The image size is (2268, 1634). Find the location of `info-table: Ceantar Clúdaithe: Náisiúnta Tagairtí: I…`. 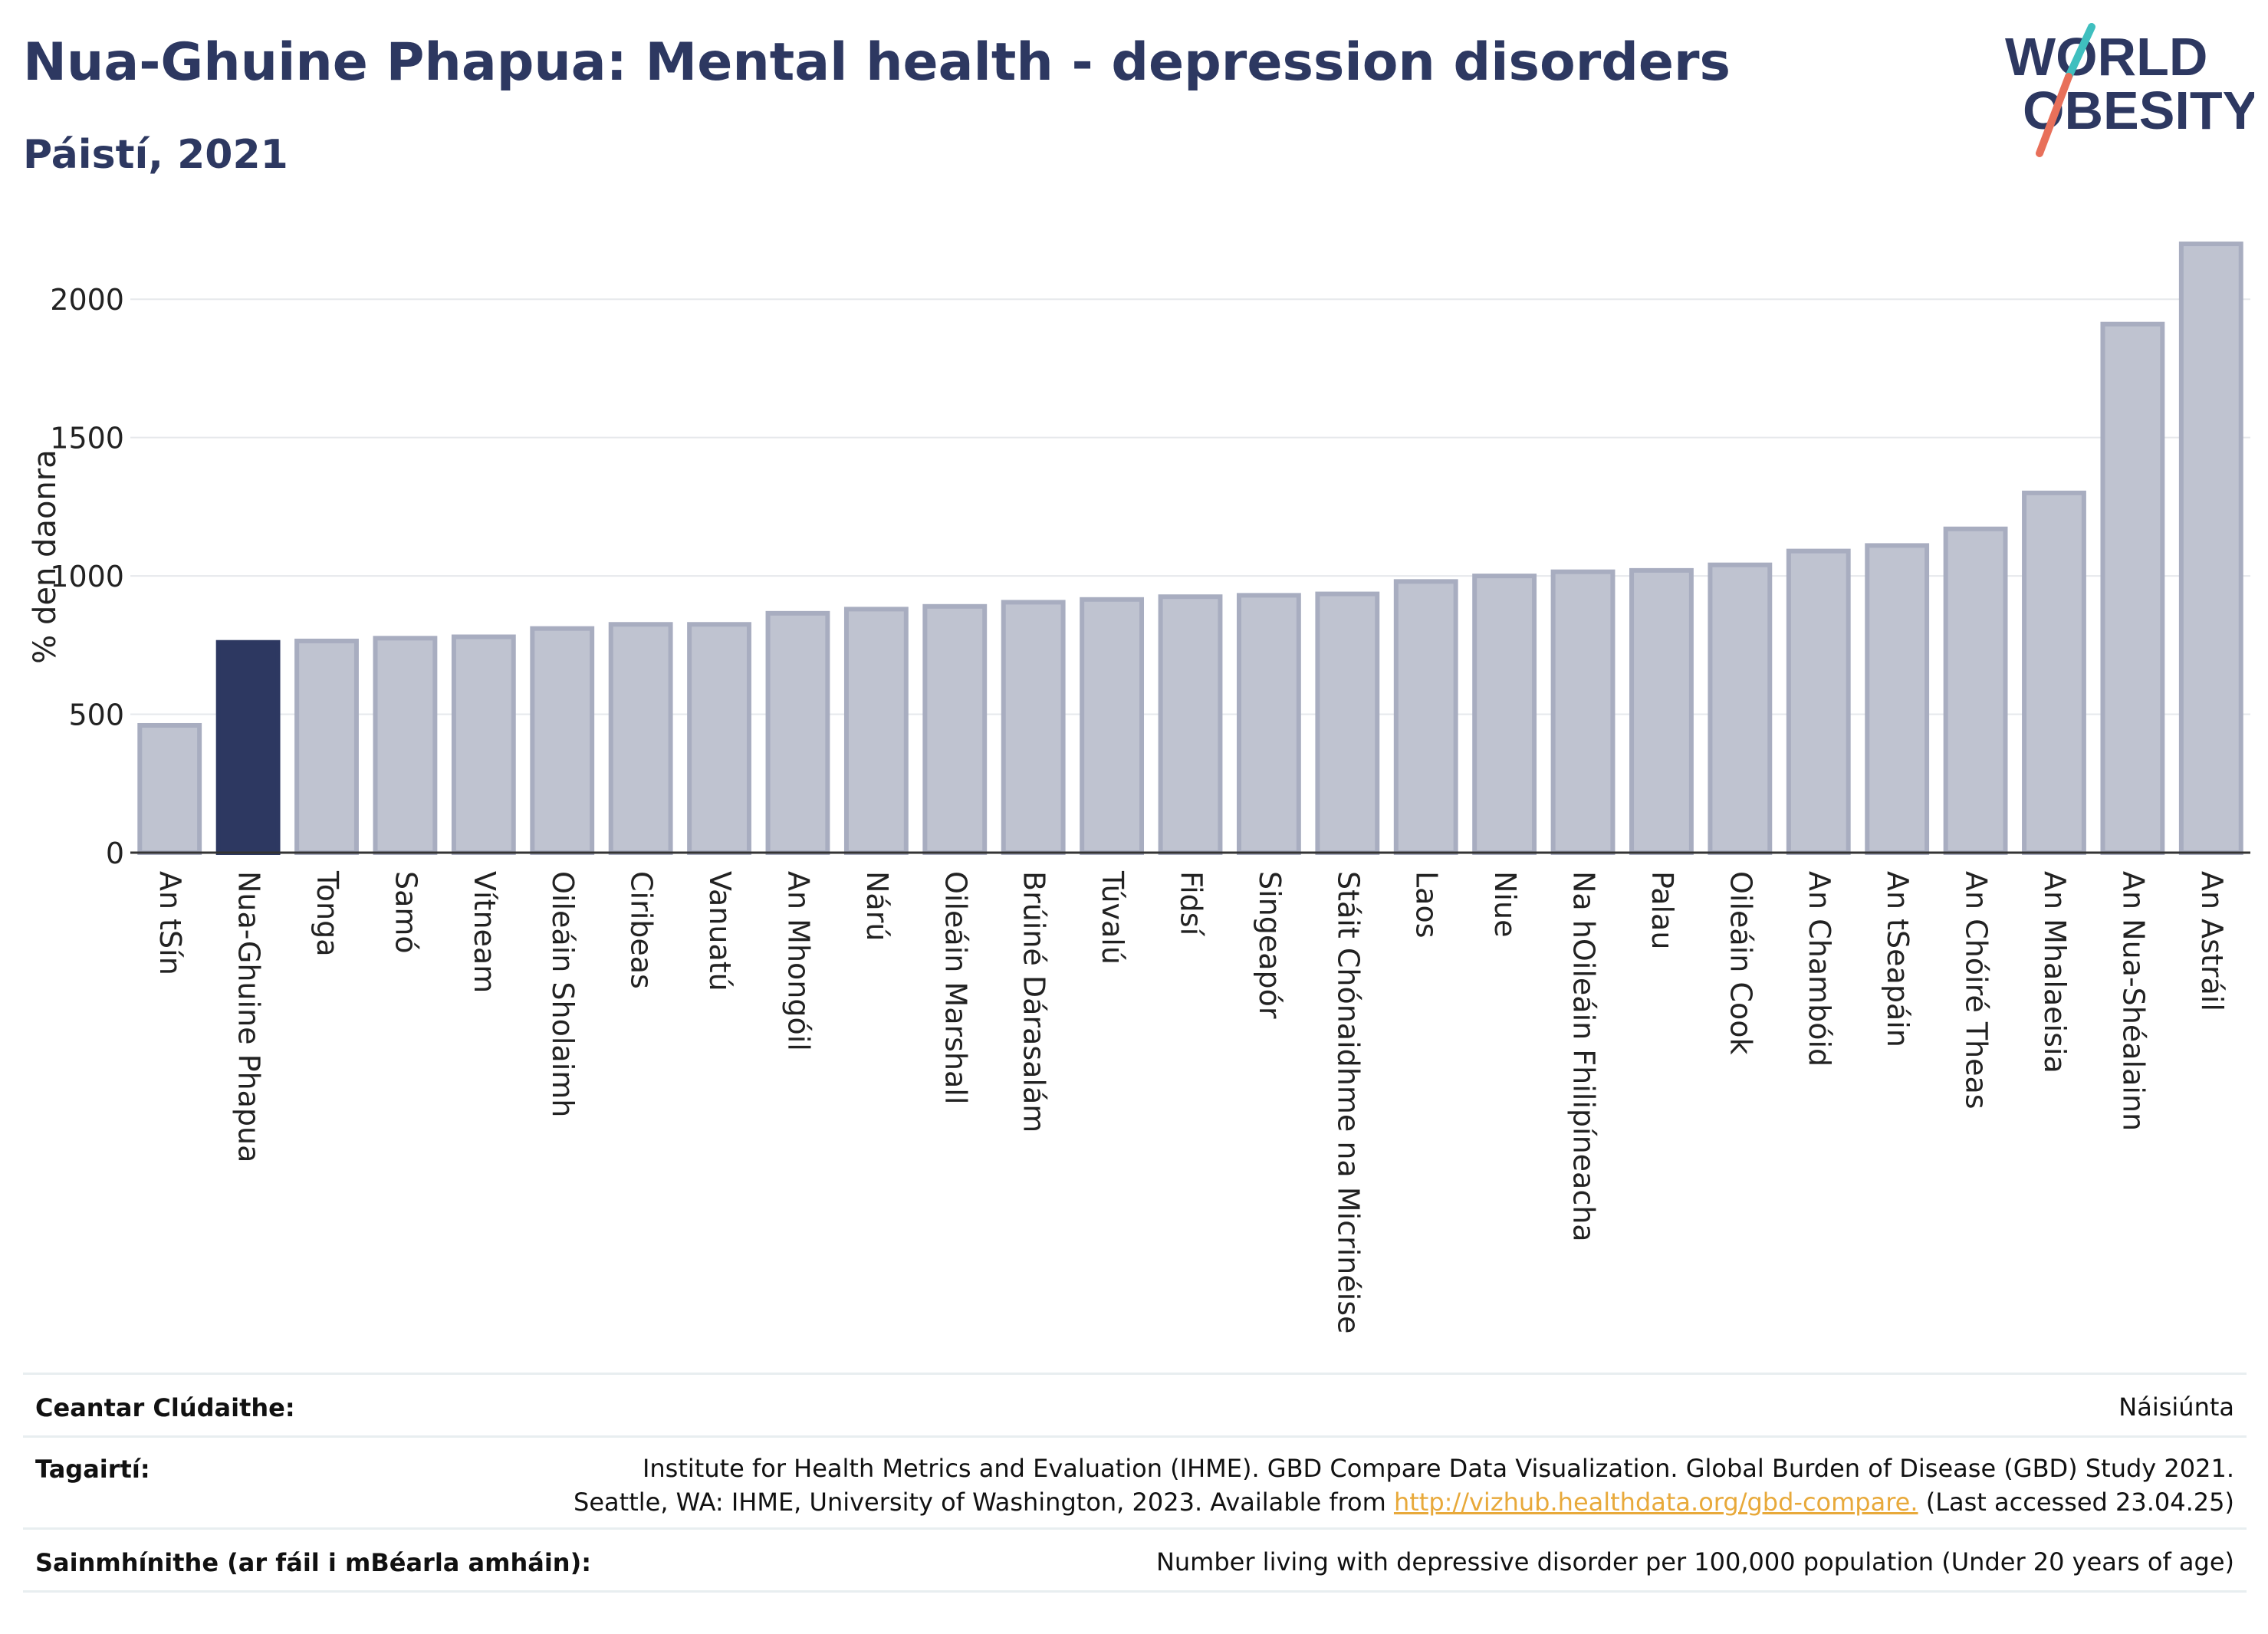

info-table: Ceantar Clúdaithe: Náisiúnta Tagairtí: I… is located at coordinates (1135, 1488).